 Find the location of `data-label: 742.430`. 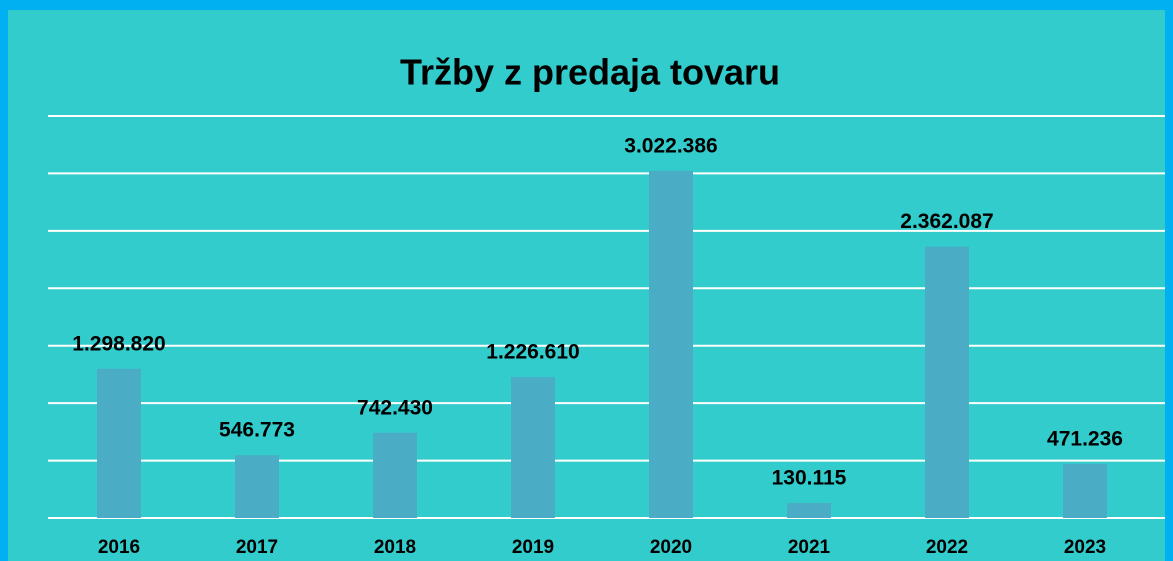

data-label: 742.430 is located at coordinates (395, 407).